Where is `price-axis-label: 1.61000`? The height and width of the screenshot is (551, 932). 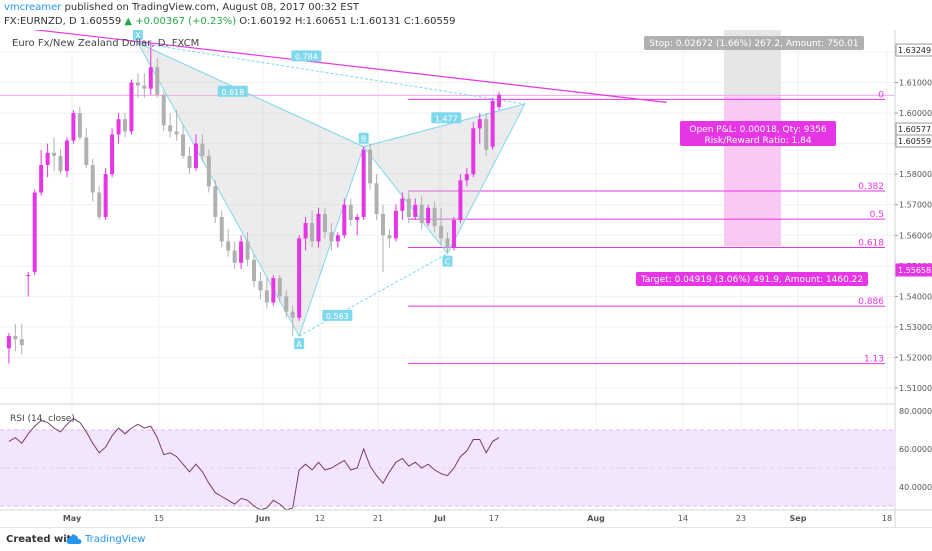
price-axis-label: 1.61000 is located at coordinates (915, 83).